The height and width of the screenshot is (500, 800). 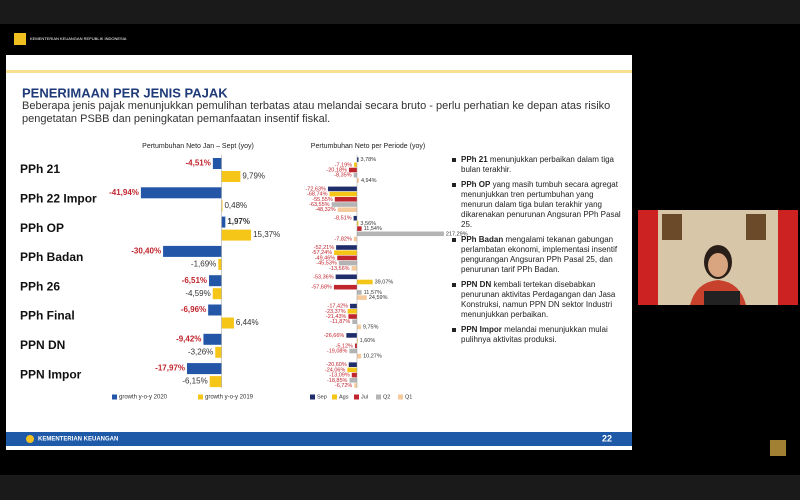 What do you see at coordinates (384, 282) in the screenshot?
I see `value-label: 39,07%` at bounding box center [384, 282].